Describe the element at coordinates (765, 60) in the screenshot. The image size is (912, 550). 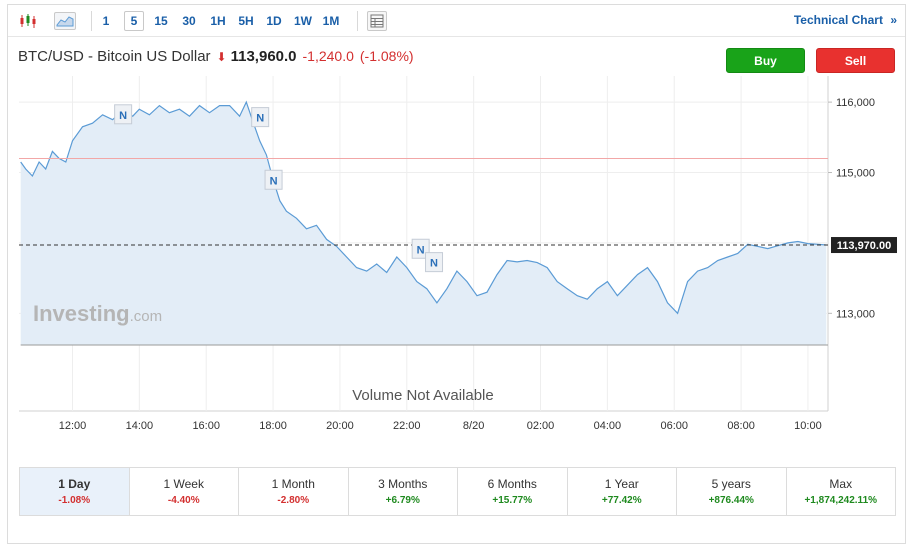
I see `buy-button: Buy` at that location.